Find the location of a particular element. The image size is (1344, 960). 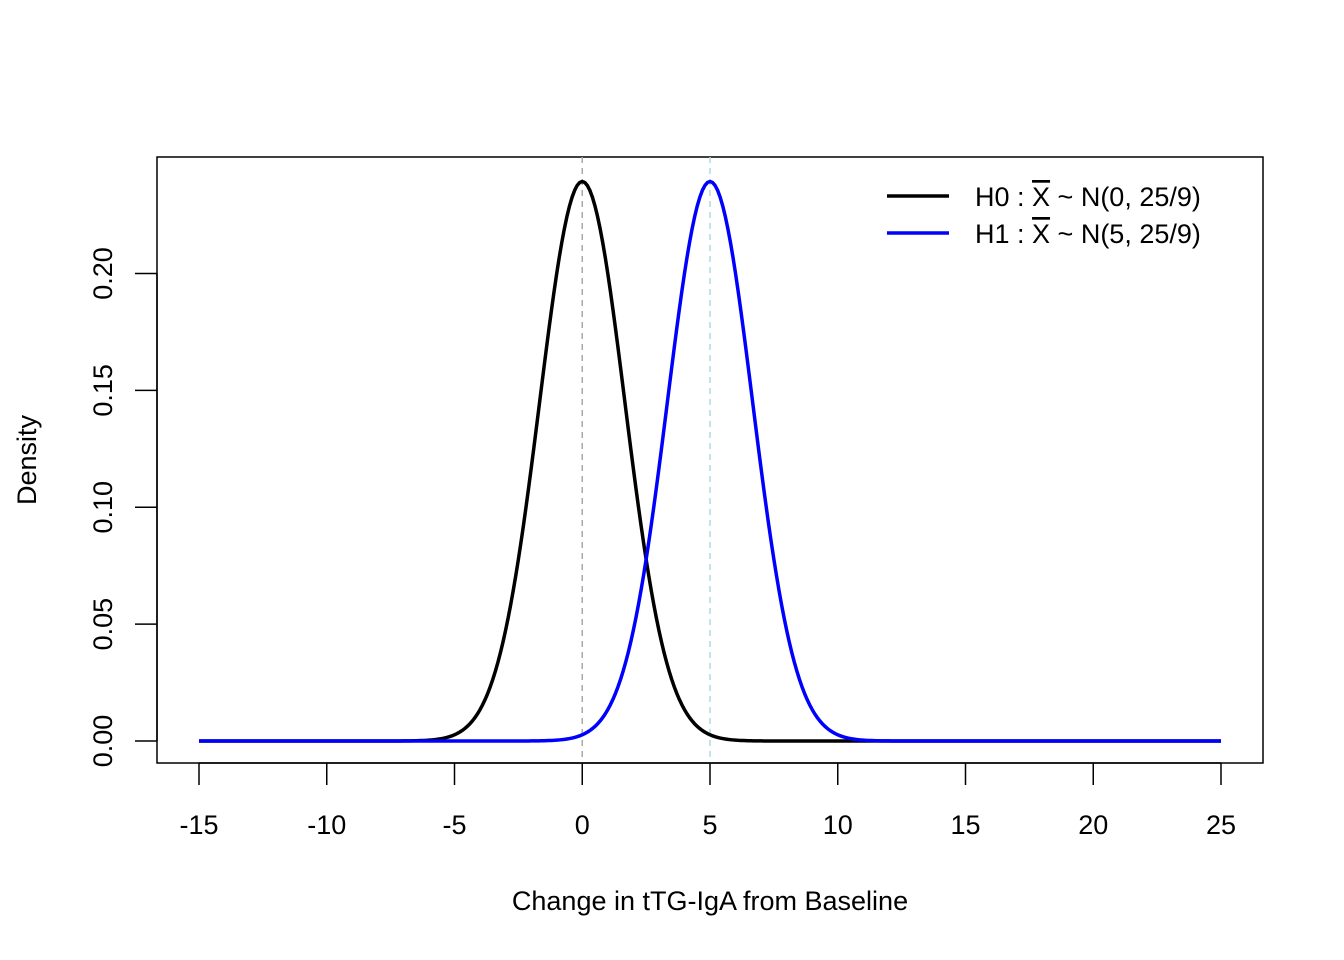

x-tick-label: 25 is located at coordinates (1221, 825).